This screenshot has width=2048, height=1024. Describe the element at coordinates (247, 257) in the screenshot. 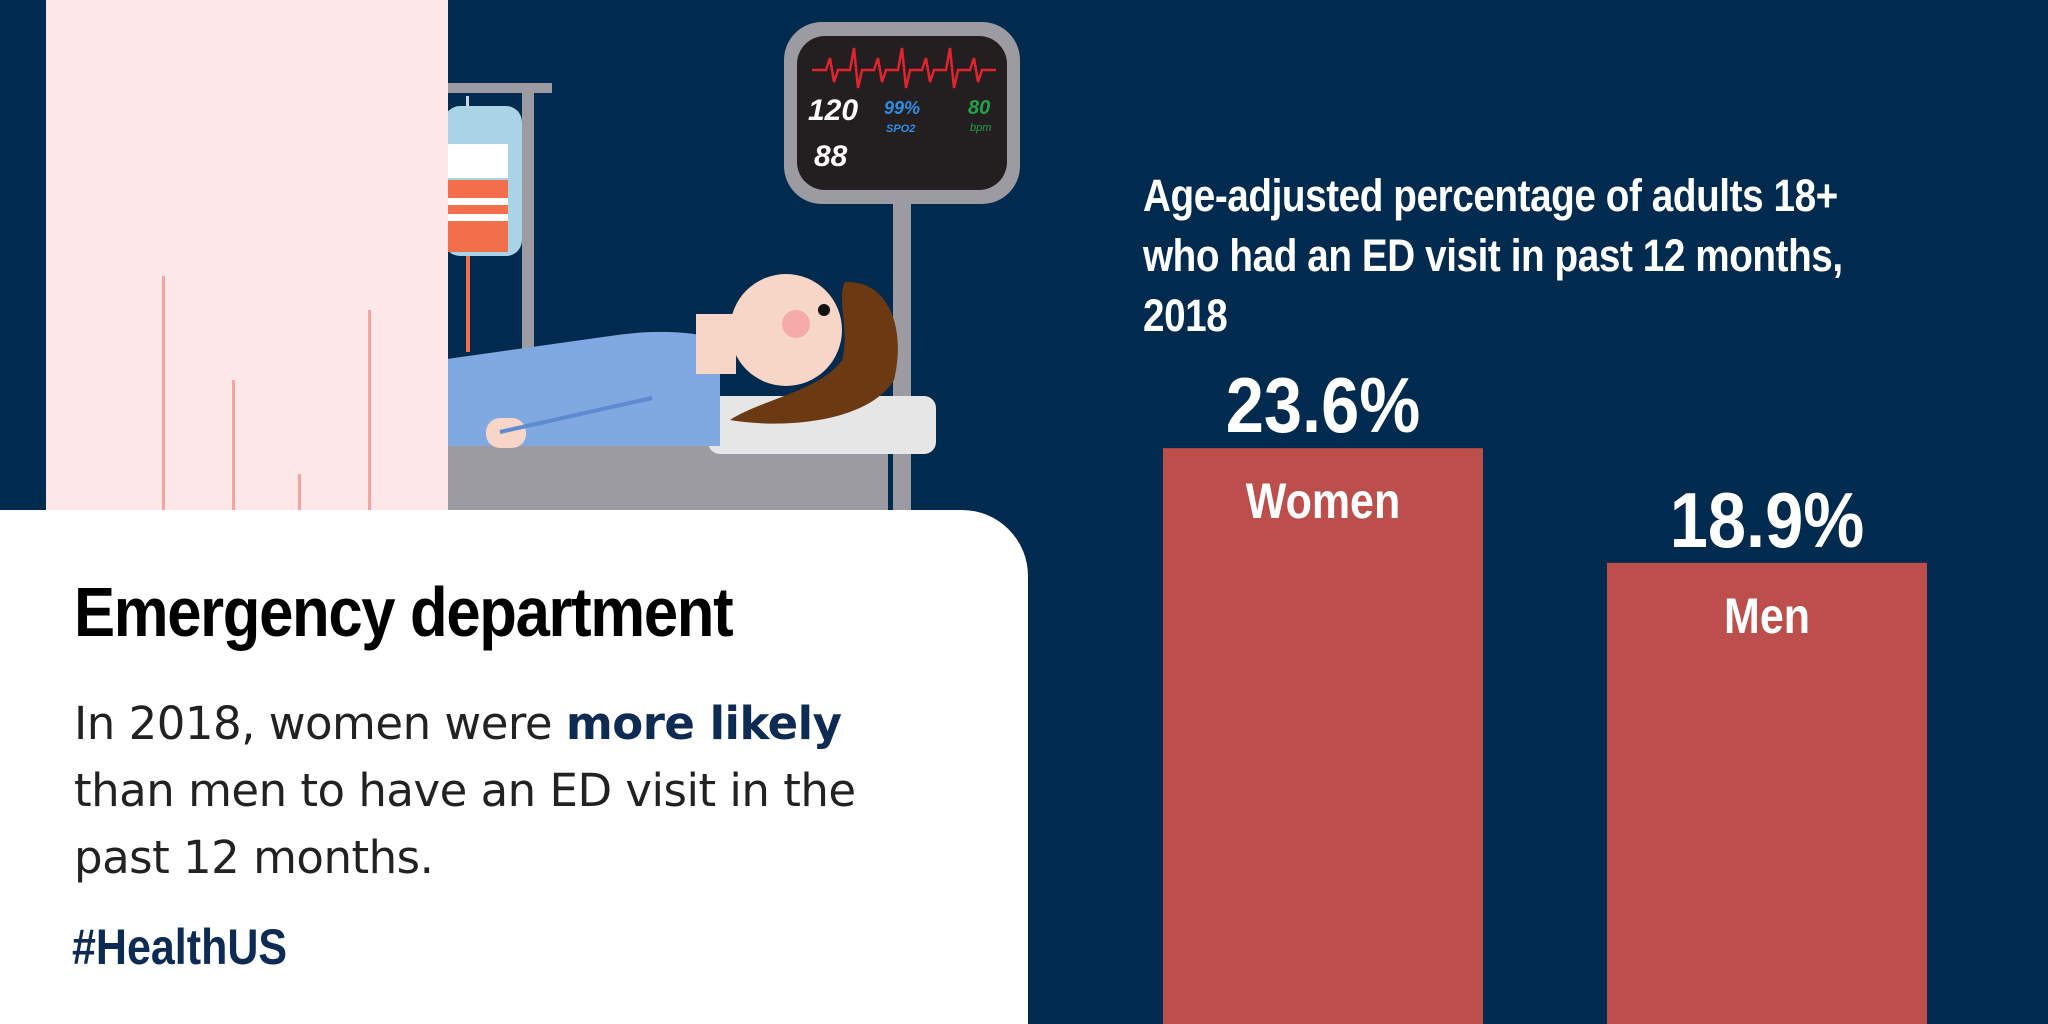

I see `curtain` at that location.